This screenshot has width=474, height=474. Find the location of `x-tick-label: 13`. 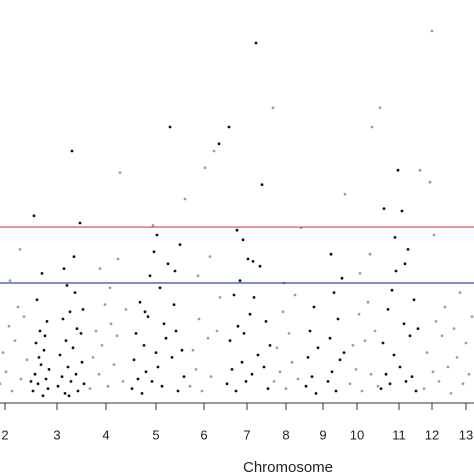

x-tick-label: 13 is located at coordinates (466, 434).